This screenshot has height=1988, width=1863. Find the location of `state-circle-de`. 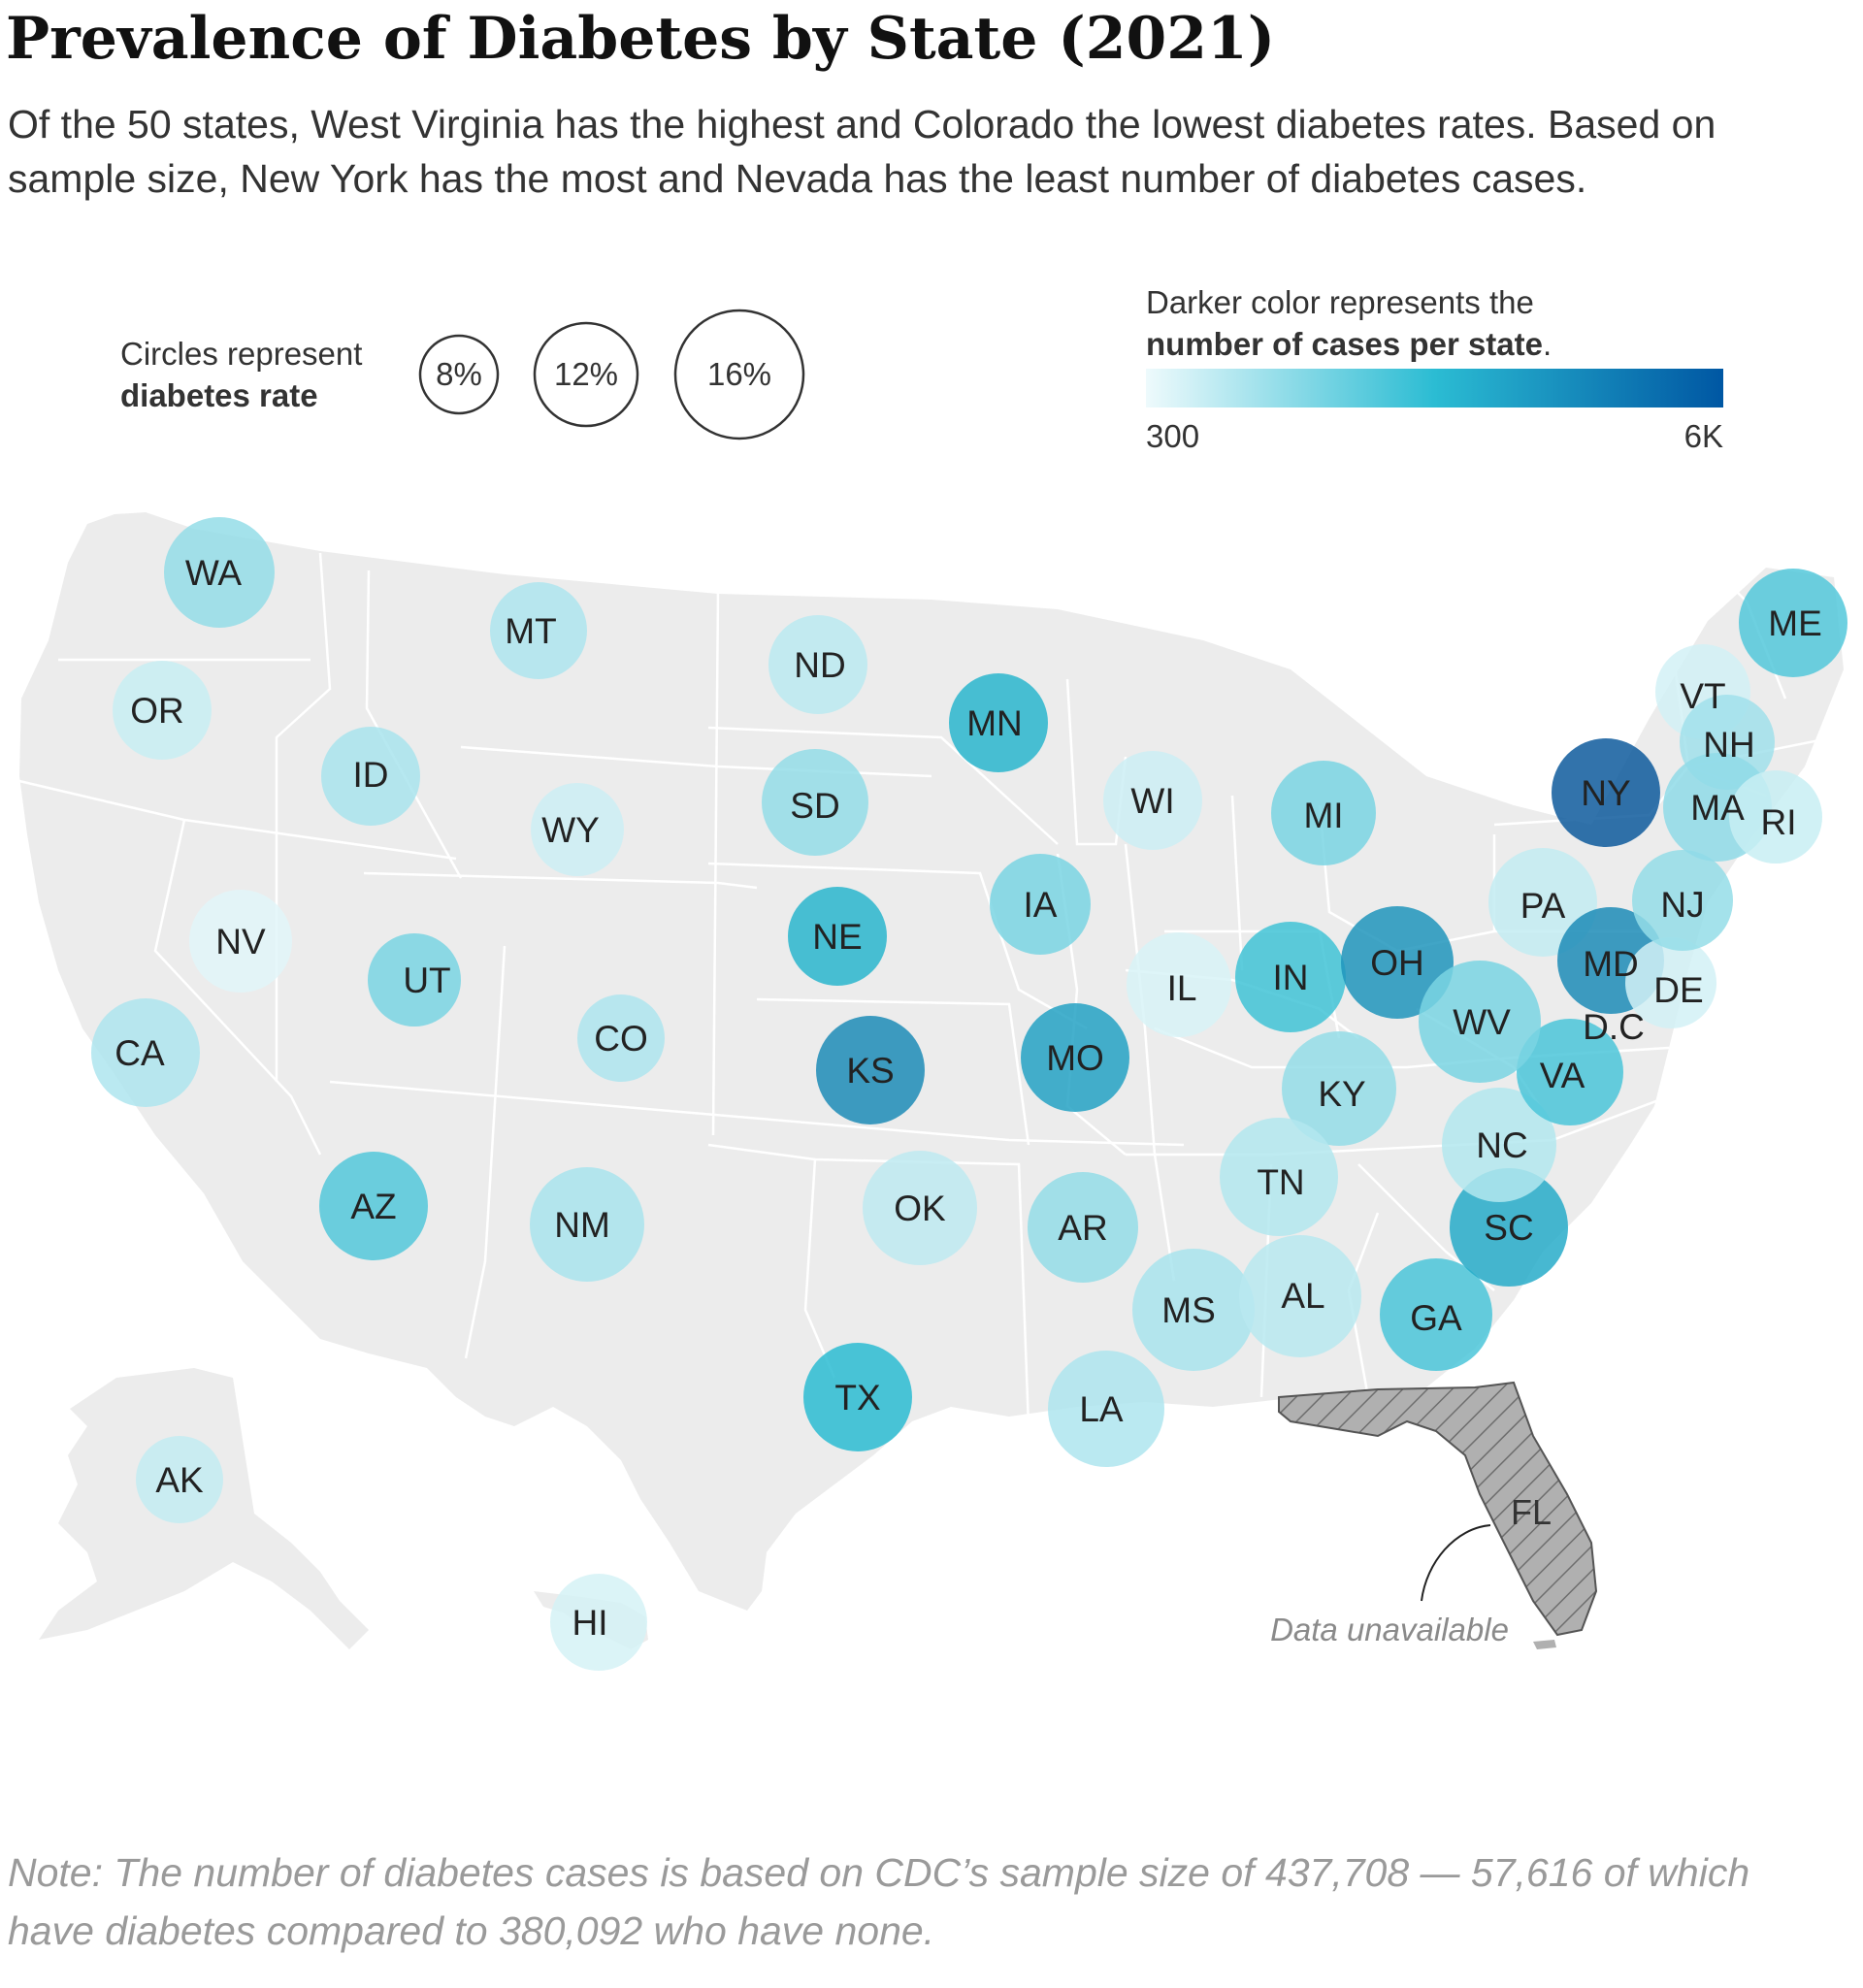

state-circle-de is located at coordinates (1670, 983).